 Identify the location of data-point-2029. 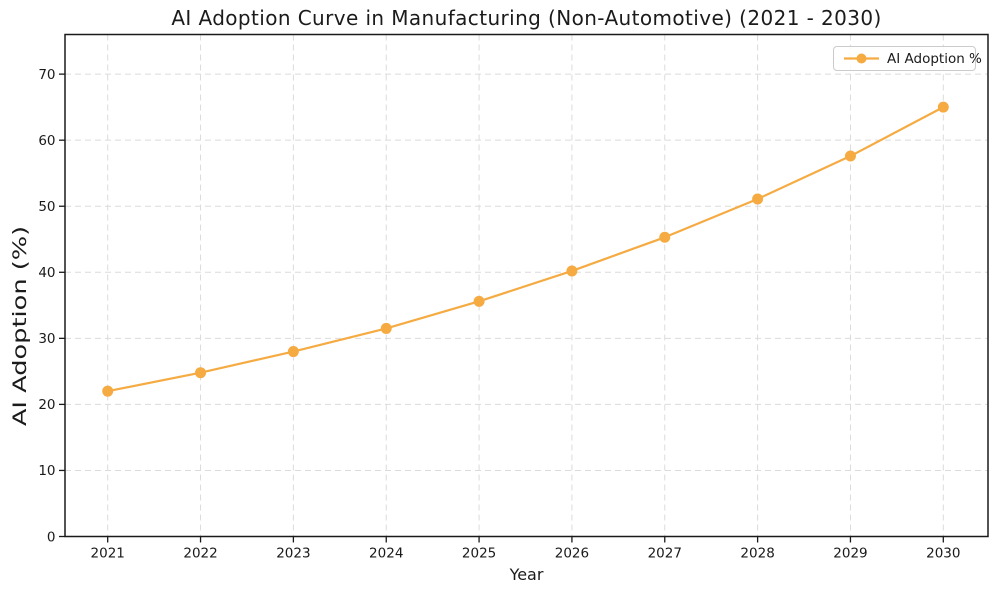
(850, 156).